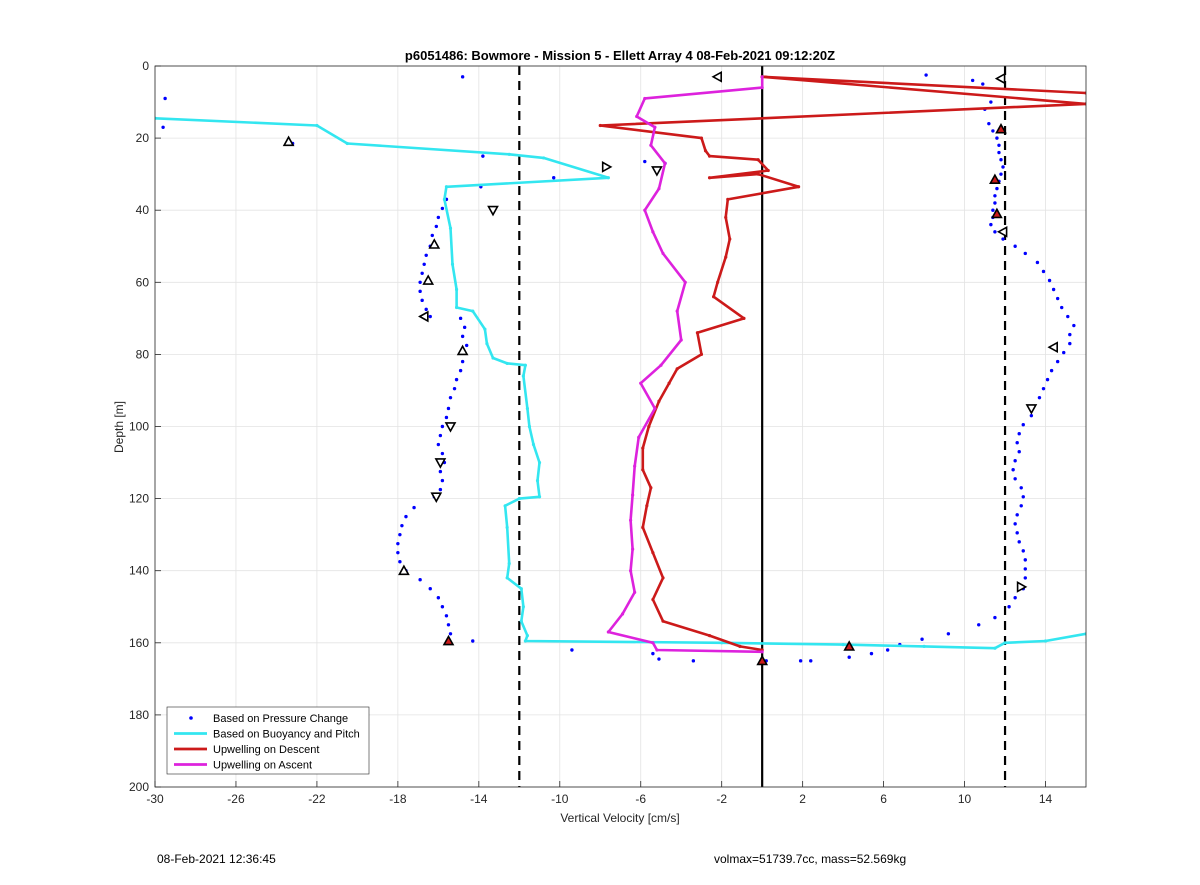  Describe the element at coordinates (810, 859) in the screenshot. I see `footer-stats: volmax=51739.7cc, mass=52.569kg` at that location.